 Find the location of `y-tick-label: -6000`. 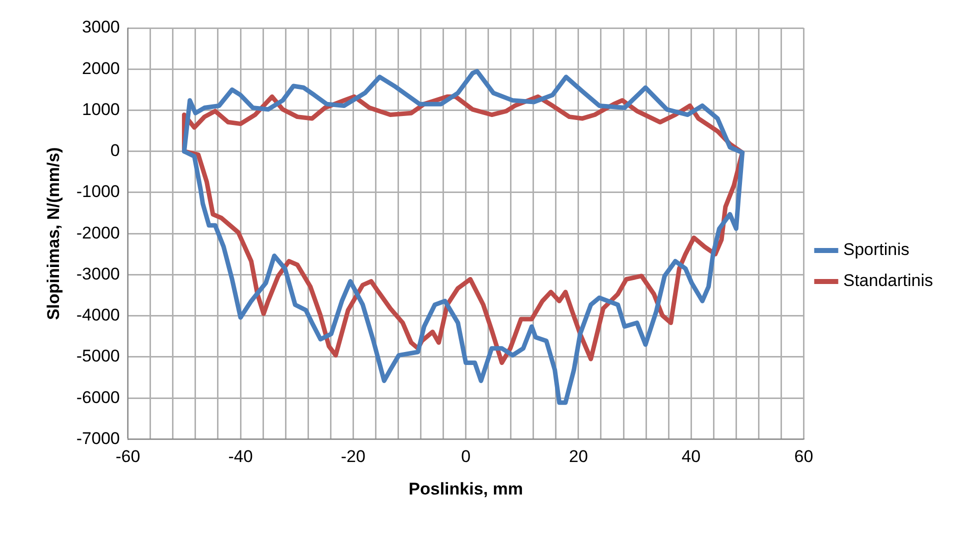

y-tick-label: -6000 is located at coordinates (98, 397).